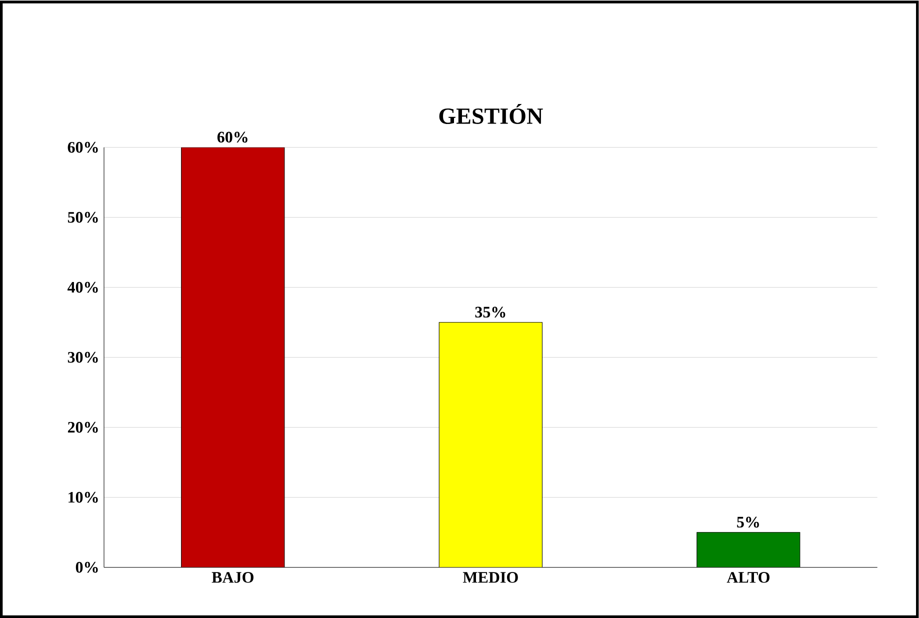 This screenshot has width=919, height=618. What do you see at coordinates (748, 522) in the screenshot?
I see `data-label: 5%` at bounding box center [748, 522].